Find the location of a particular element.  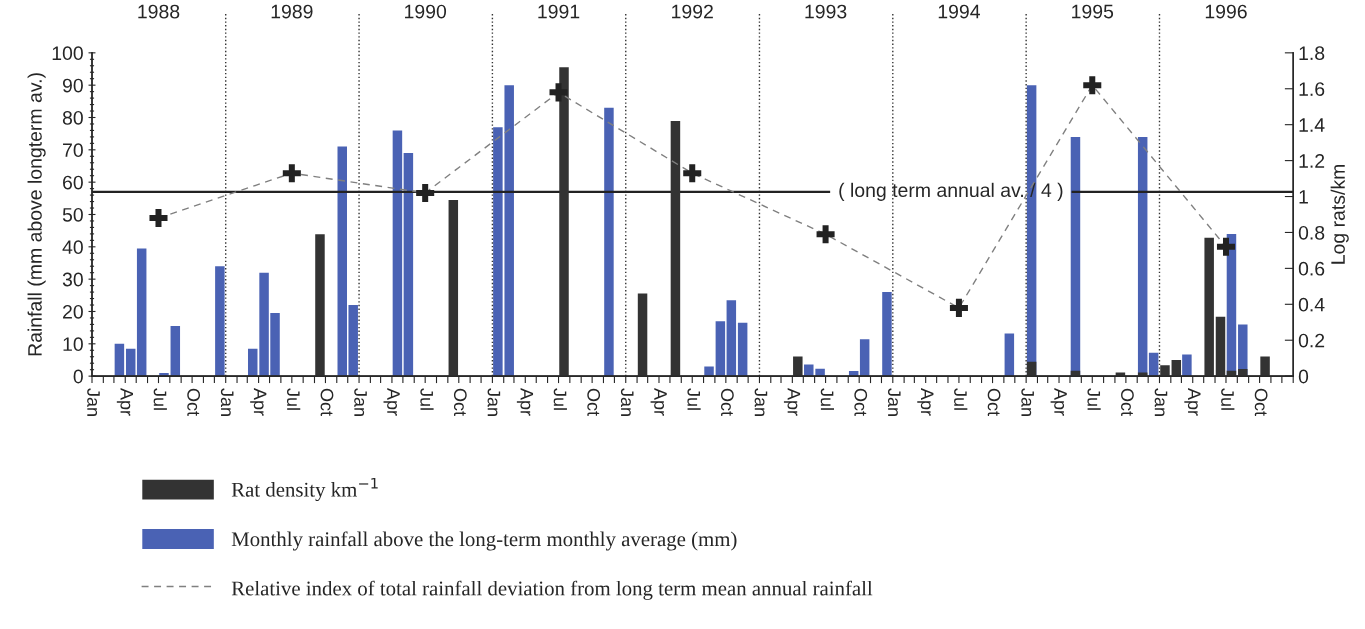

x2-tick-label: 1992 is located at coordinates (692, 11).